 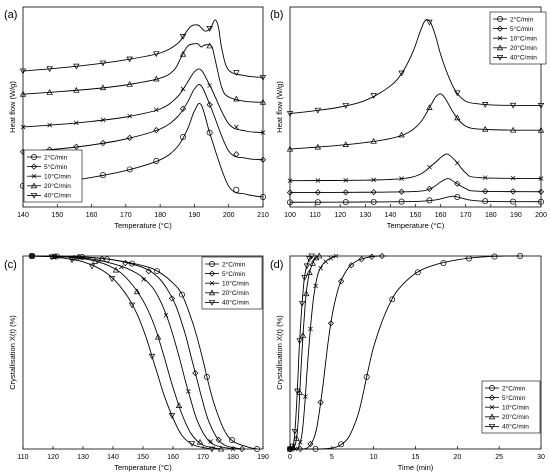 What do you see at coordinates (57, 196) in the screenshot?
I see `legend-label: 40°C/min` at bounding box center [57, 196].